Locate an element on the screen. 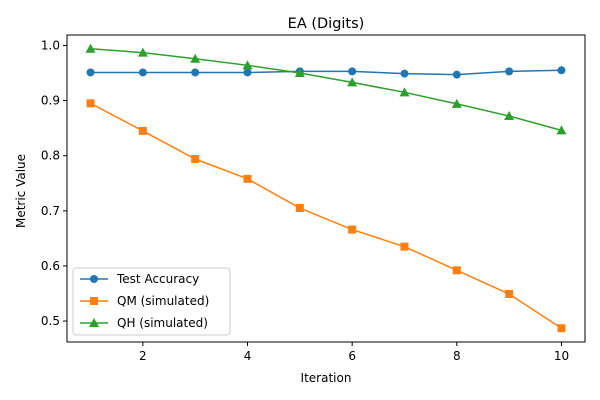 This screenshot has width=600, height=400. y-tick-label: 0.9 is located at coordinates (50, 101).